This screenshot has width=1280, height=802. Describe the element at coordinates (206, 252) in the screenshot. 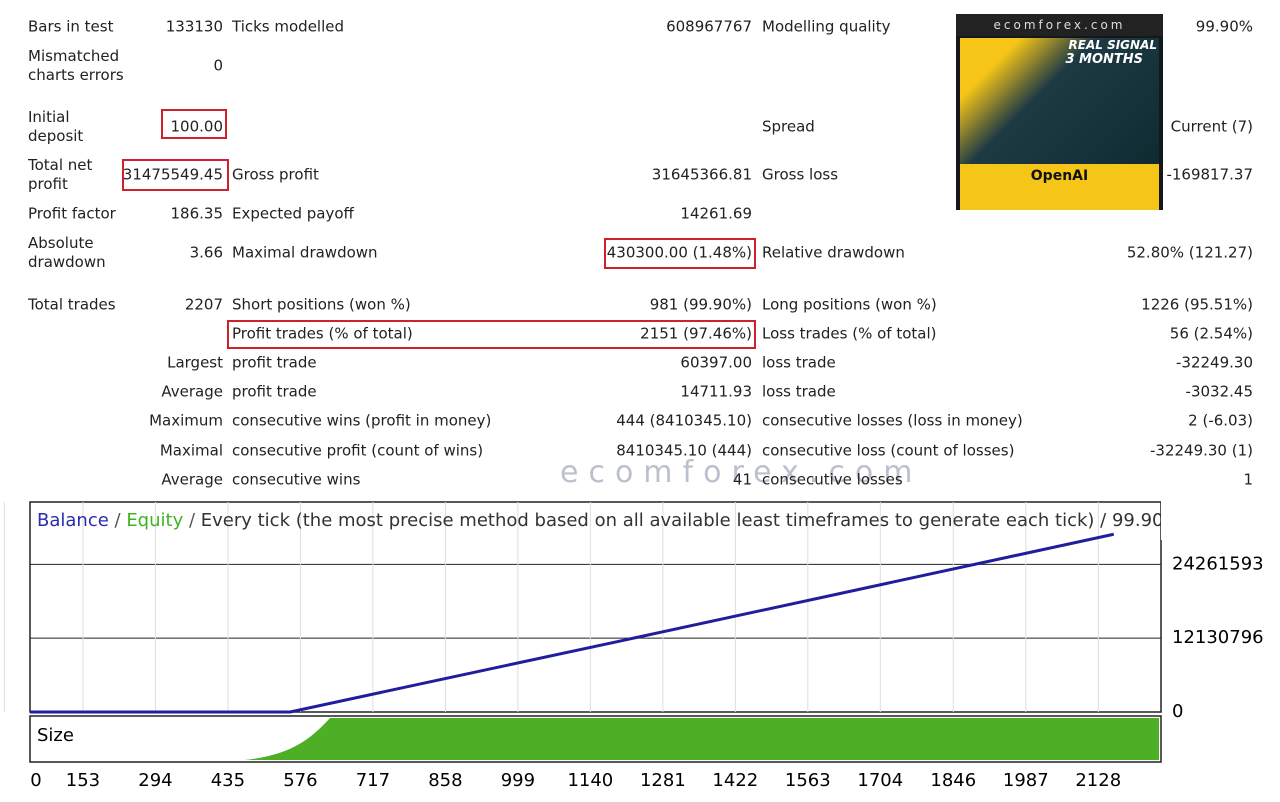

I see `stat-value: 3.66` at that location.